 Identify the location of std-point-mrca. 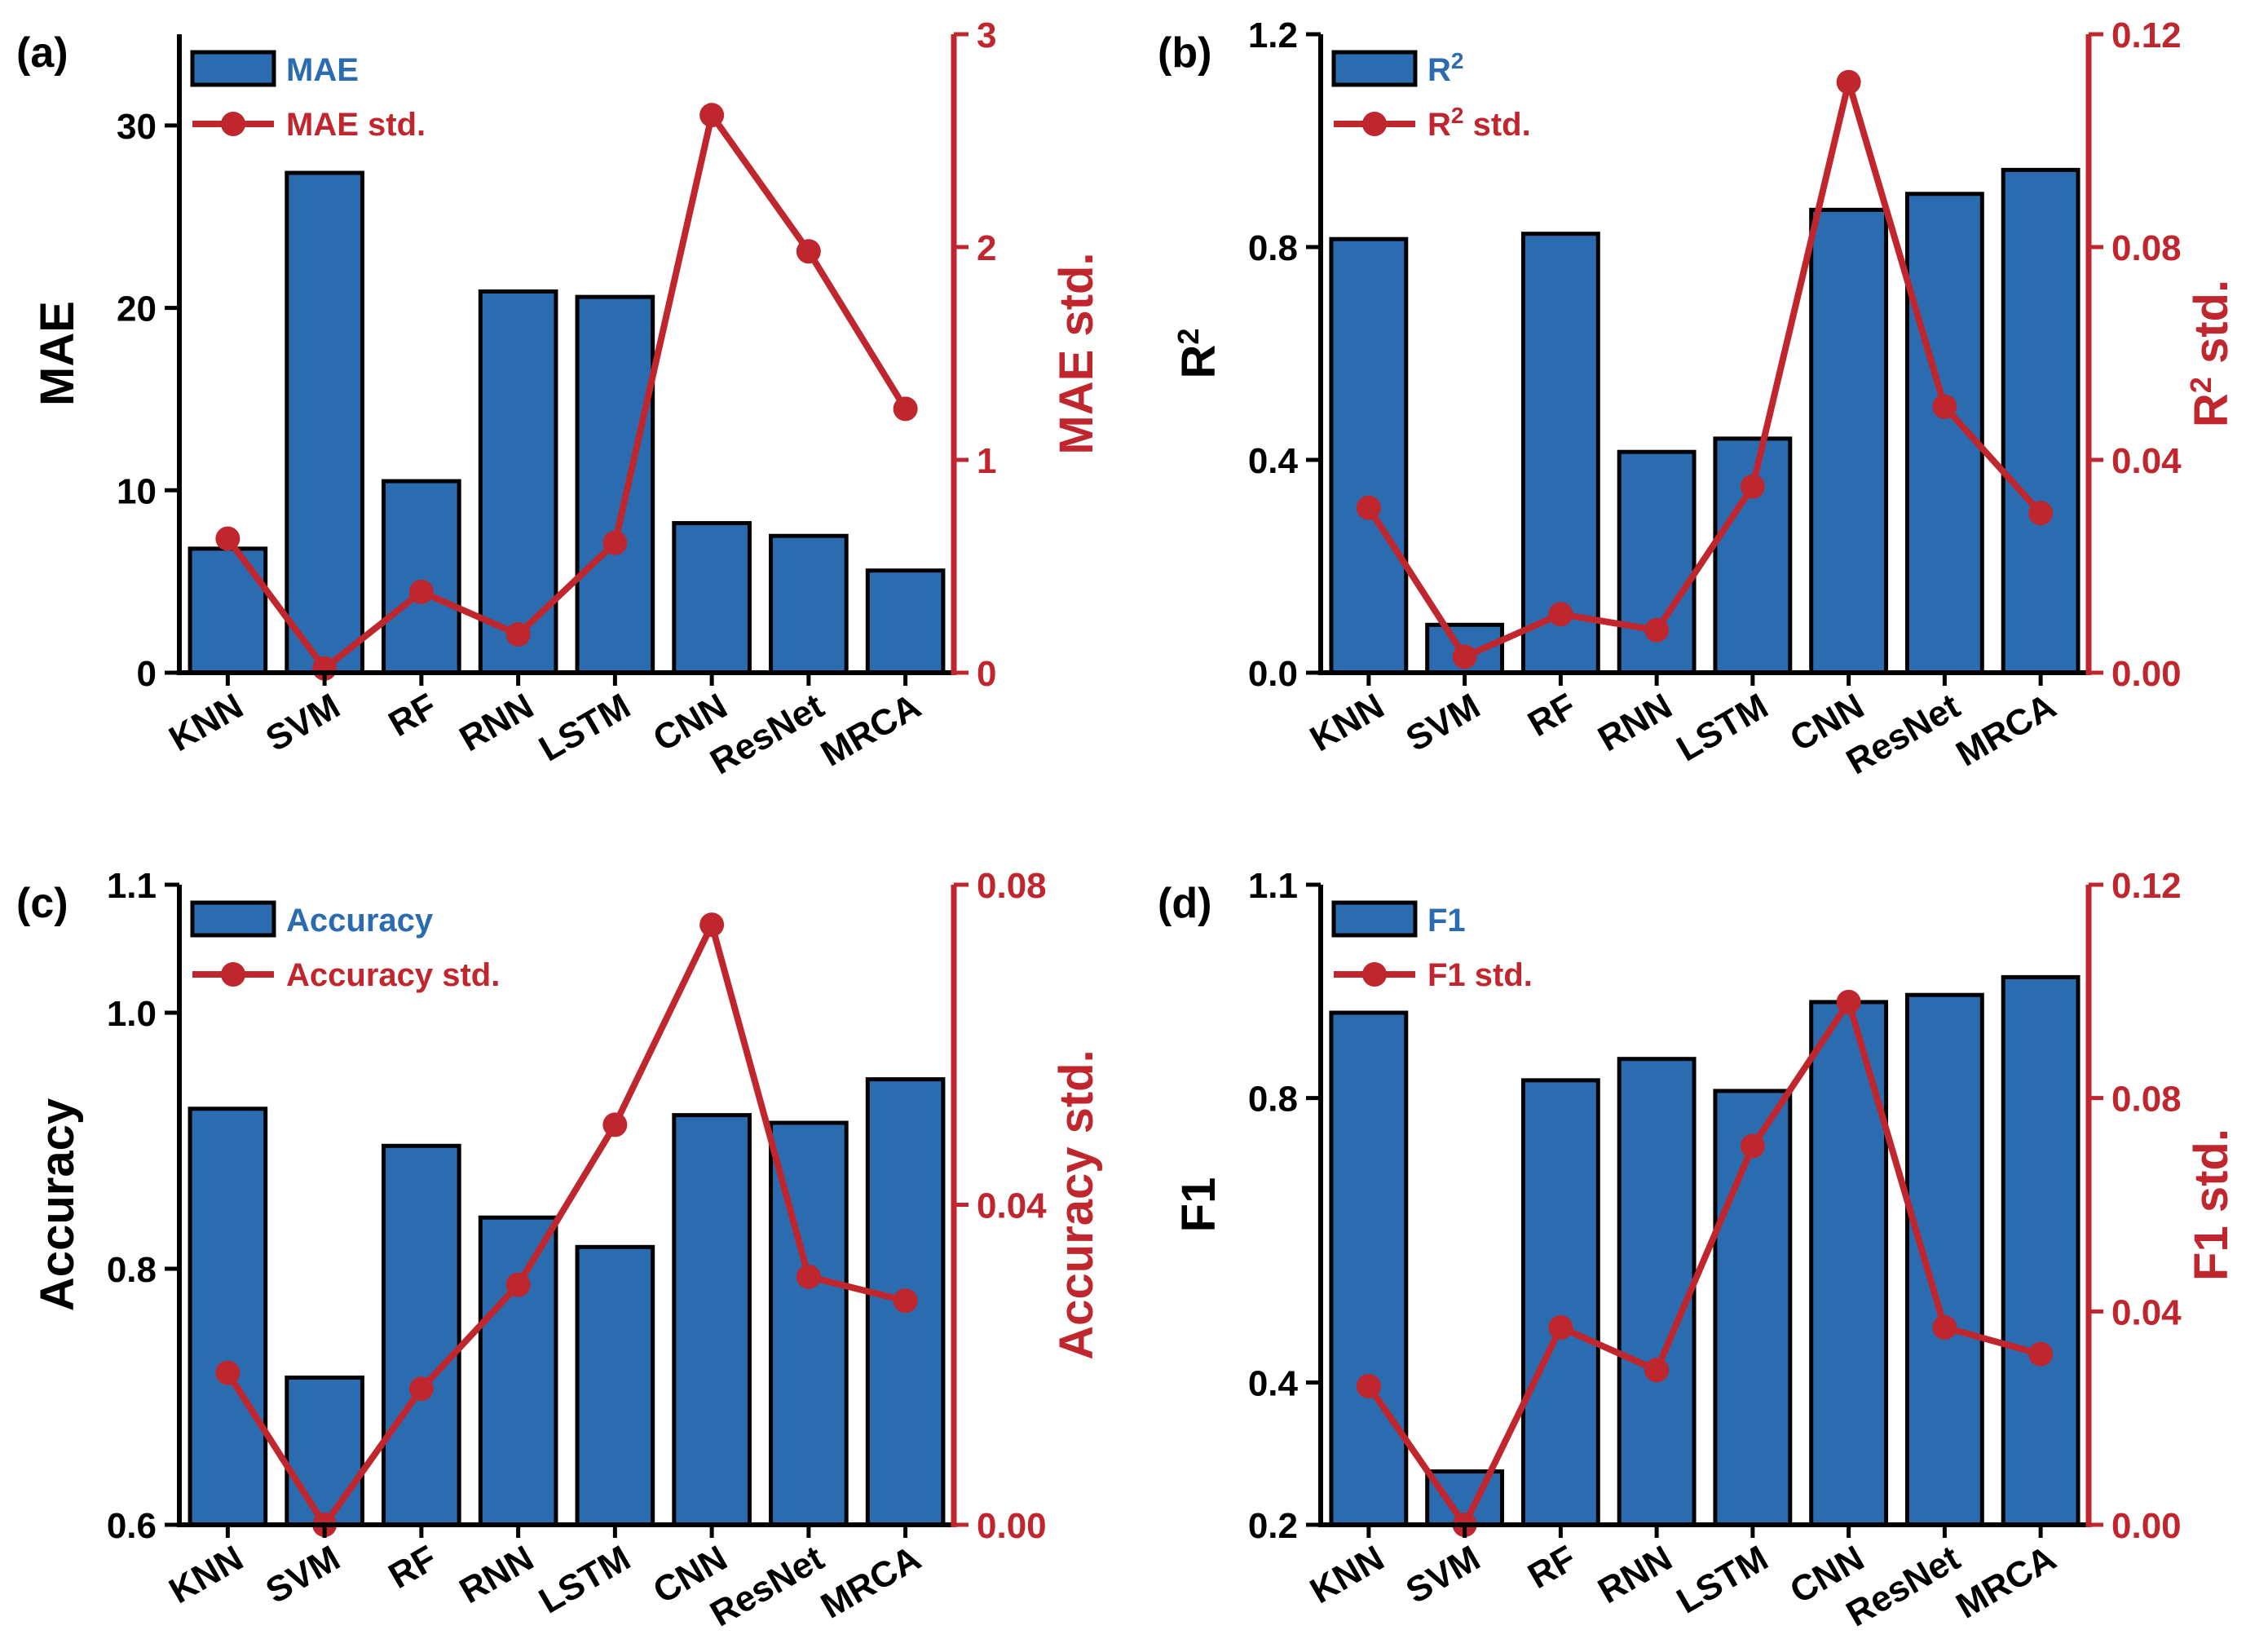
(2041, 514).